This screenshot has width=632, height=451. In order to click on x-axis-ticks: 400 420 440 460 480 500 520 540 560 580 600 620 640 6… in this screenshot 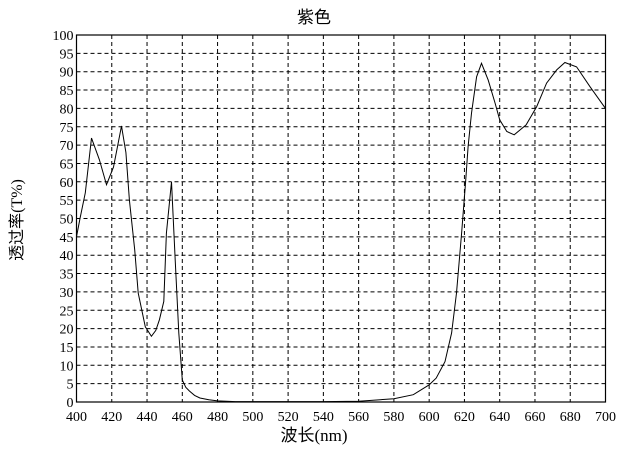, I will do `click(341, 417)`.